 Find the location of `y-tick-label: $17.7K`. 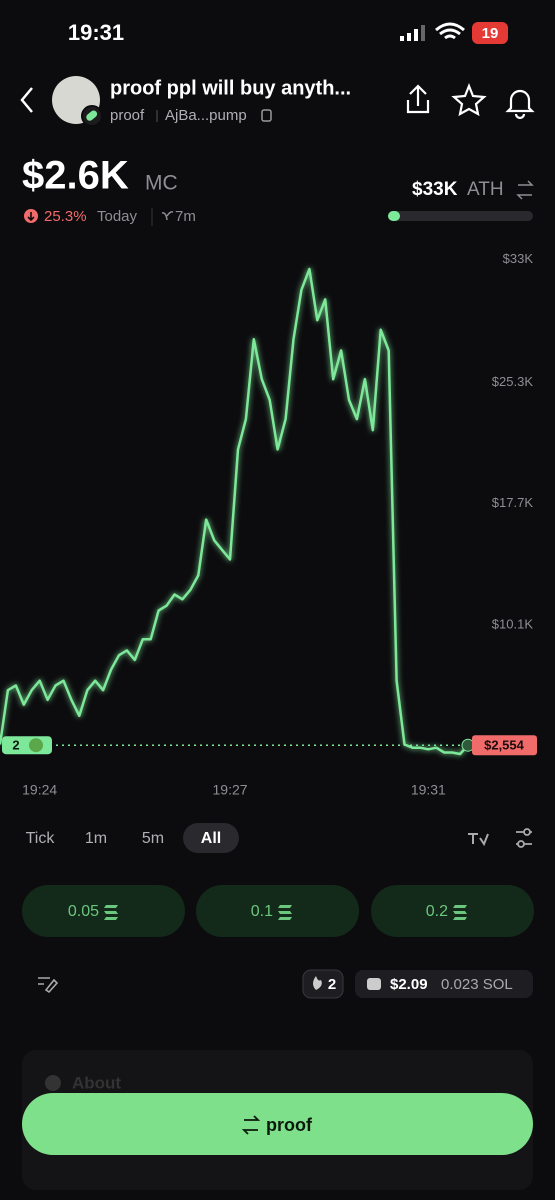

y-tick-label: $17.7K is located at coordinates (513, 502).